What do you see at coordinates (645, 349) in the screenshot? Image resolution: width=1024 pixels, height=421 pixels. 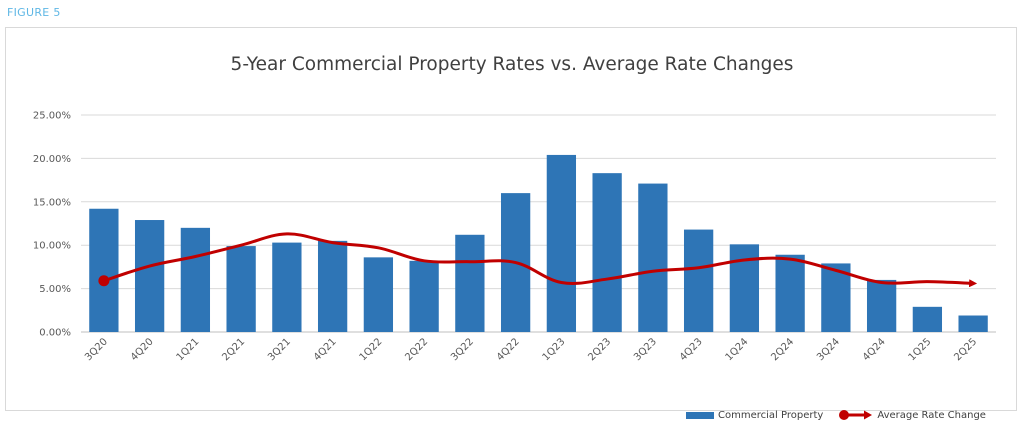 I see `x-tick-label: 3Q23` at bounding box center [645, 349].